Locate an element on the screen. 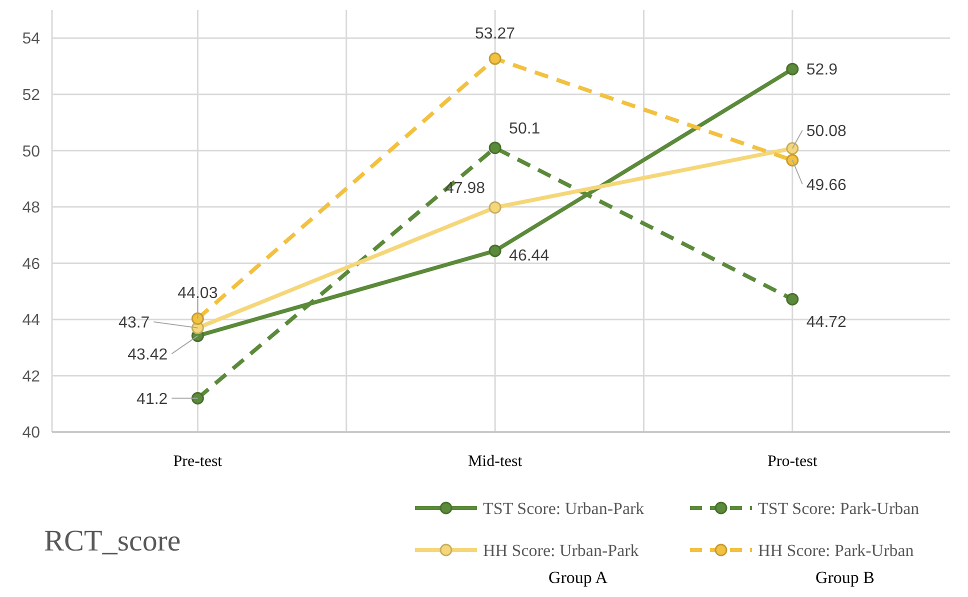 This screenshot has height=597, width=968. legend-label: TST Score: Urban-Park is located at coordinates (564, 508).